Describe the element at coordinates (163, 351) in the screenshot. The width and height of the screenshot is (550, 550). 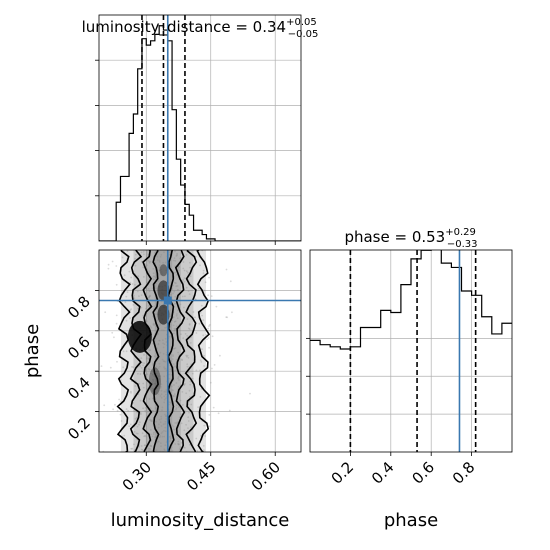
I see `joint-contour` at that location.